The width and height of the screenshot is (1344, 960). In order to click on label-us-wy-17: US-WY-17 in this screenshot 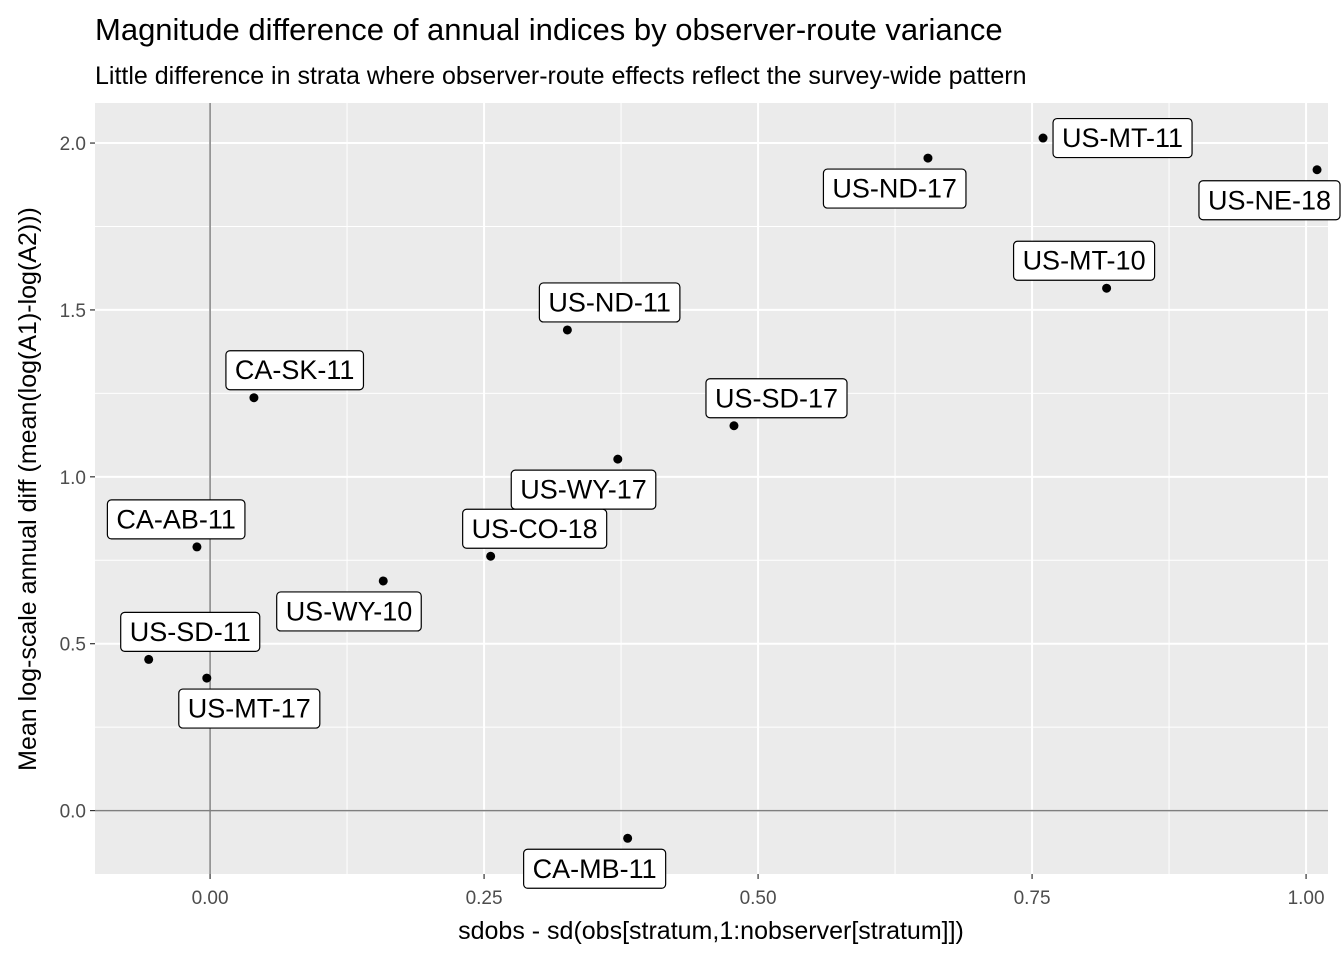, I will do `click(583, 489)`.